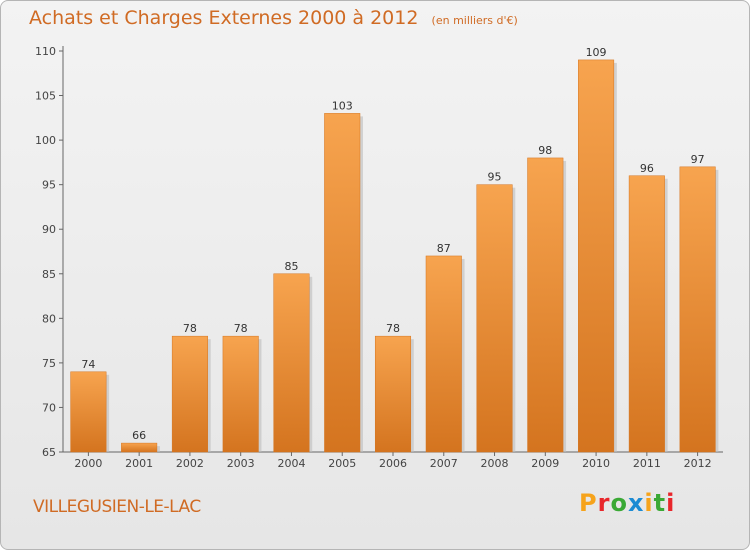  I want to click on proxiti-logo: Proxiti, so click(627, 503).